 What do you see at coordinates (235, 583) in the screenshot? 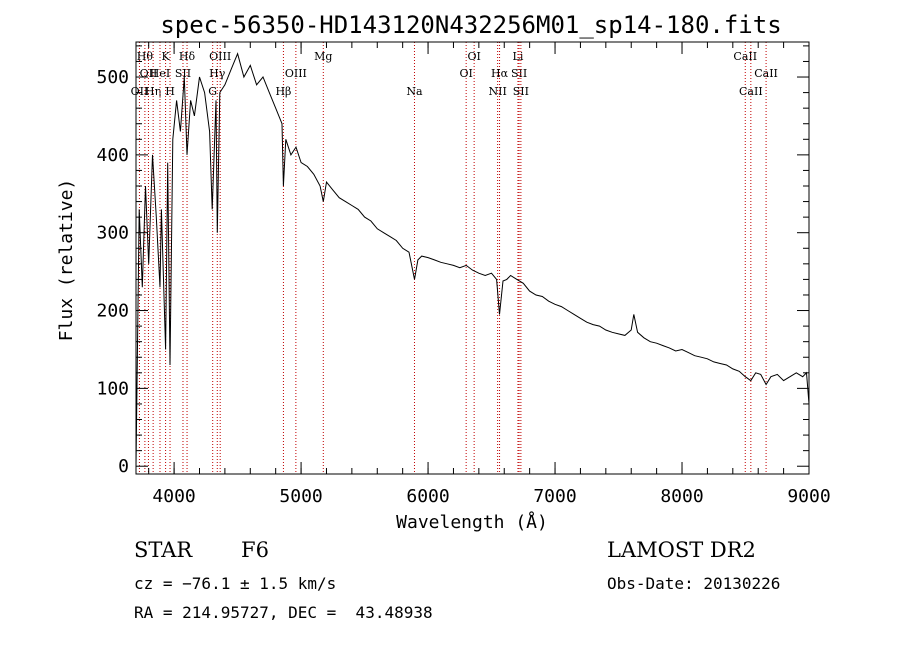
I see `redshift-cz: cz = −76.1 ± 1.5 km/s` at bounding box center [235, 583].